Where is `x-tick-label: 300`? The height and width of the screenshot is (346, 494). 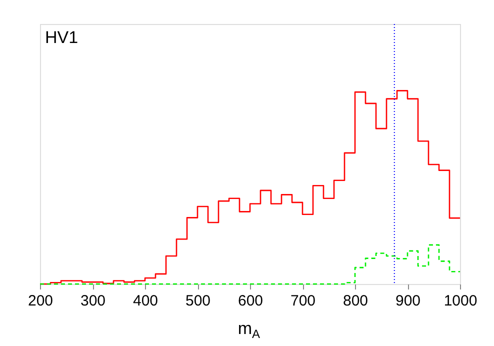 x-tick-label: 300 is located at coordinates (93, 301).